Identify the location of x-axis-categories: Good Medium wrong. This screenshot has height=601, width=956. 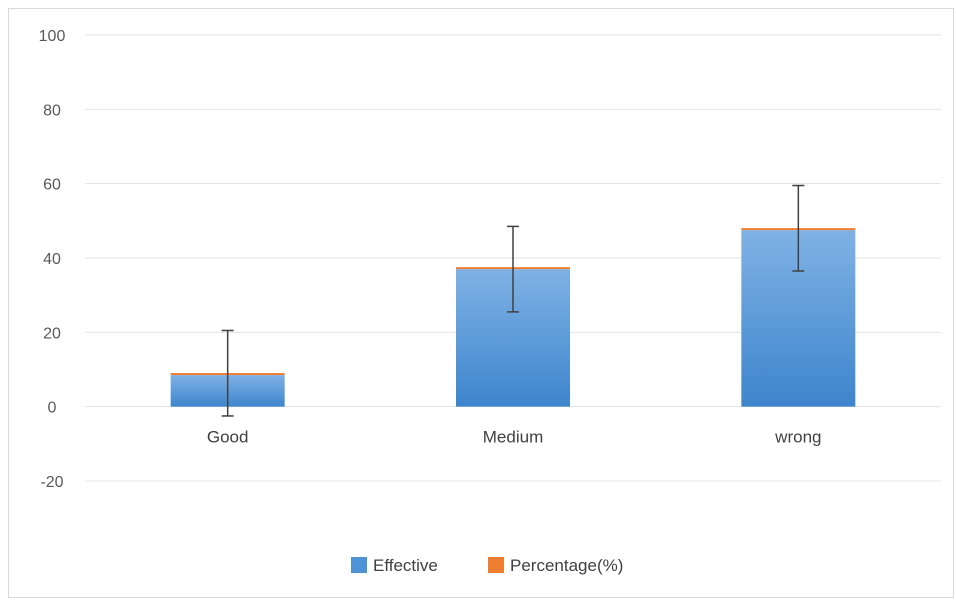
(514, 437).